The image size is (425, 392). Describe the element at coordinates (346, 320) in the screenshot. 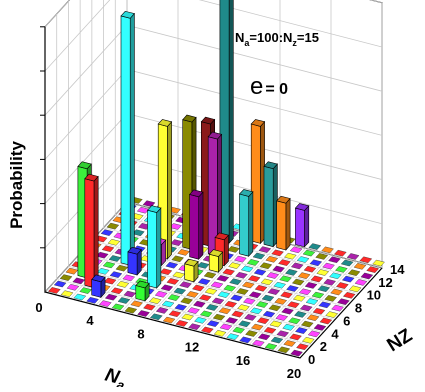

I see `y-tick-label: 6` at that location.